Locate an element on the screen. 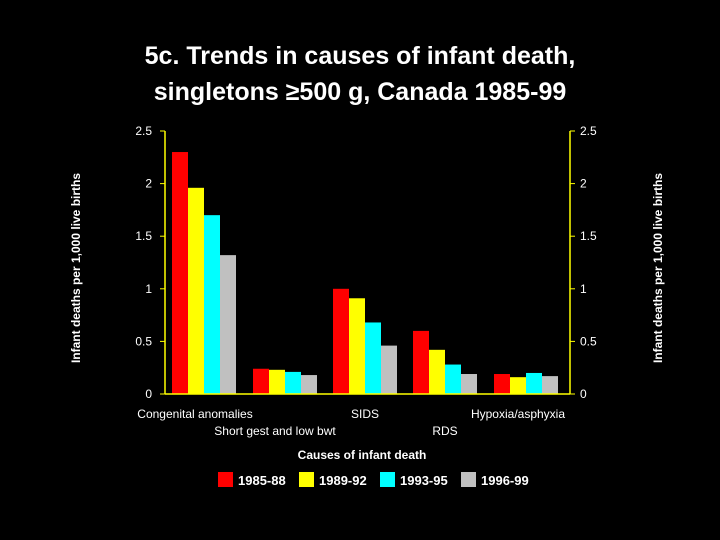  right-tick-label: 0 is located at coordinates (583, 394).